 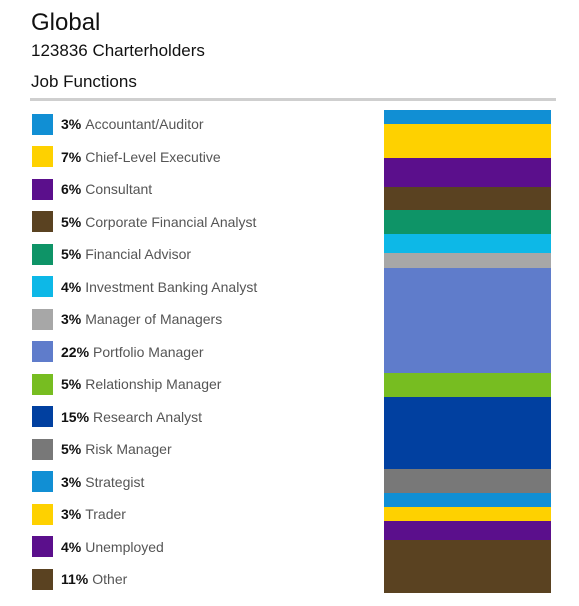 What do you see at coordinates (171, 221) in the screenshot?
I see `legend-label: Corporate Financial Analyst` at bounding box center [171, 221].